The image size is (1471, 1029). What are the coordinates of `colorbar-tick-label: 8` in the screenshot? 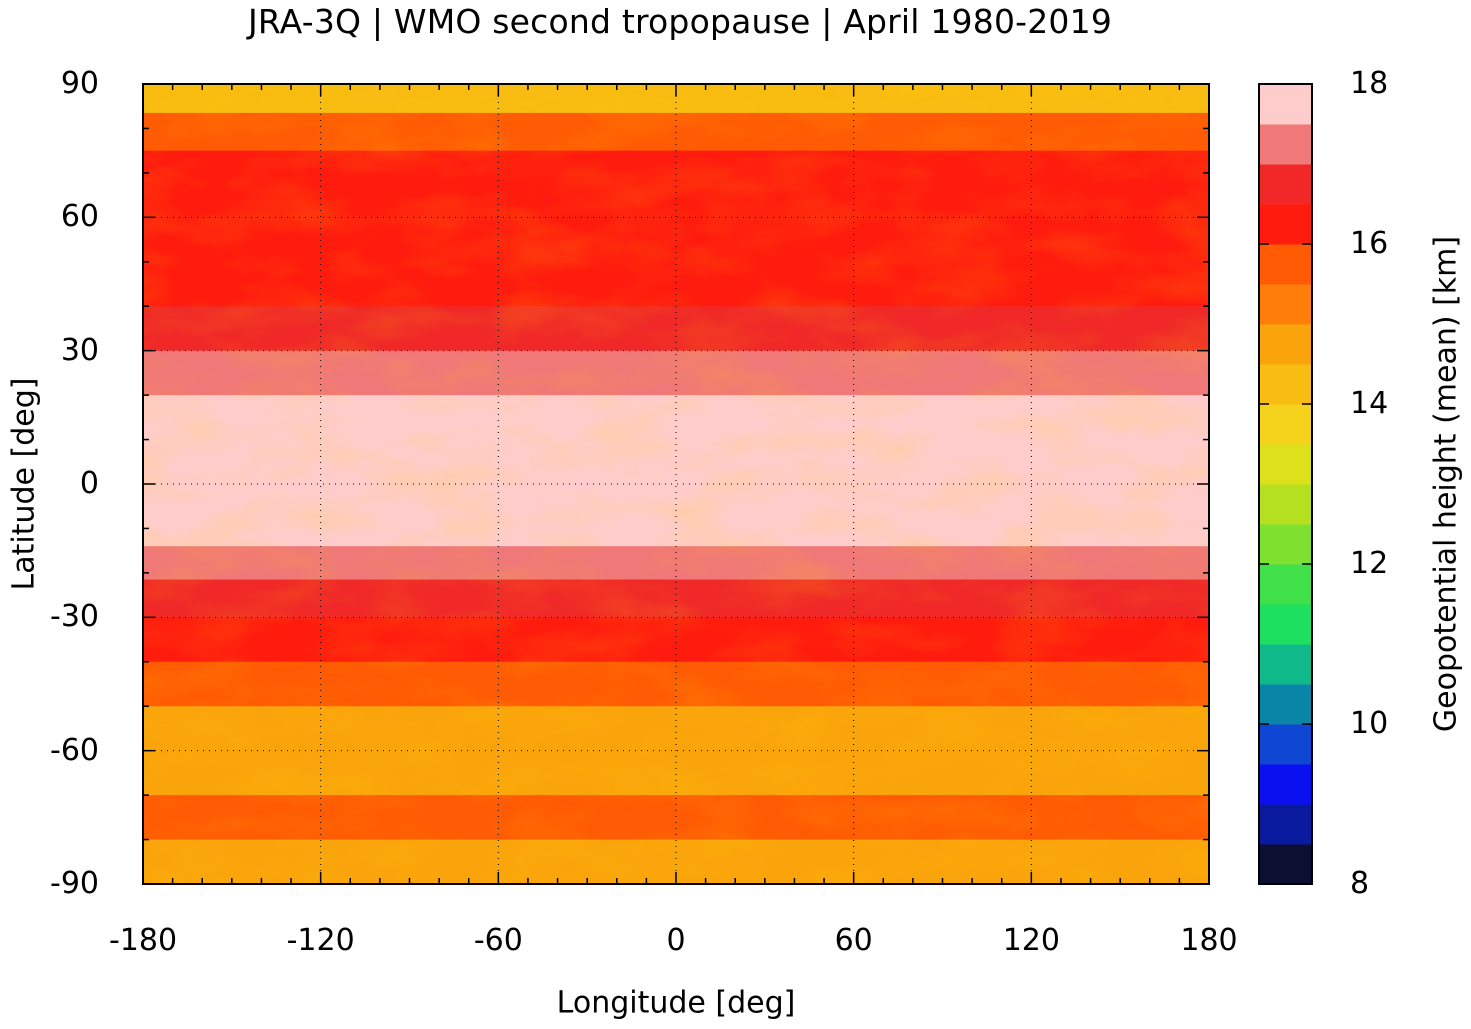 It's located at (1360, 883).